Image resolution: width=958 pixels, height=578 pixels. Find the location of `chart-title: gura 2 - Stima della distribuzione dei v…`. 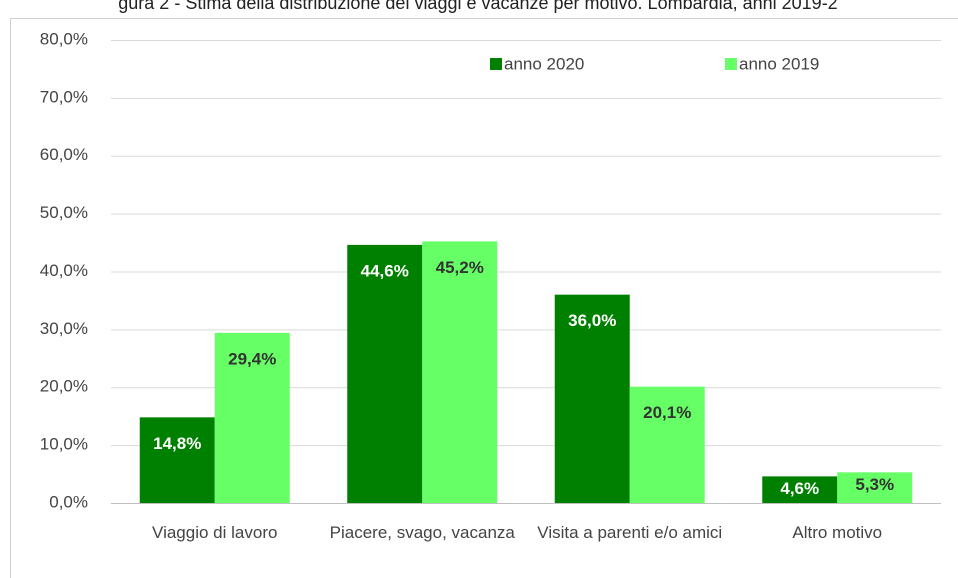

chart-title: gura 2 - Stima della distribuzione dei v… is located at coordinates (477, 6).